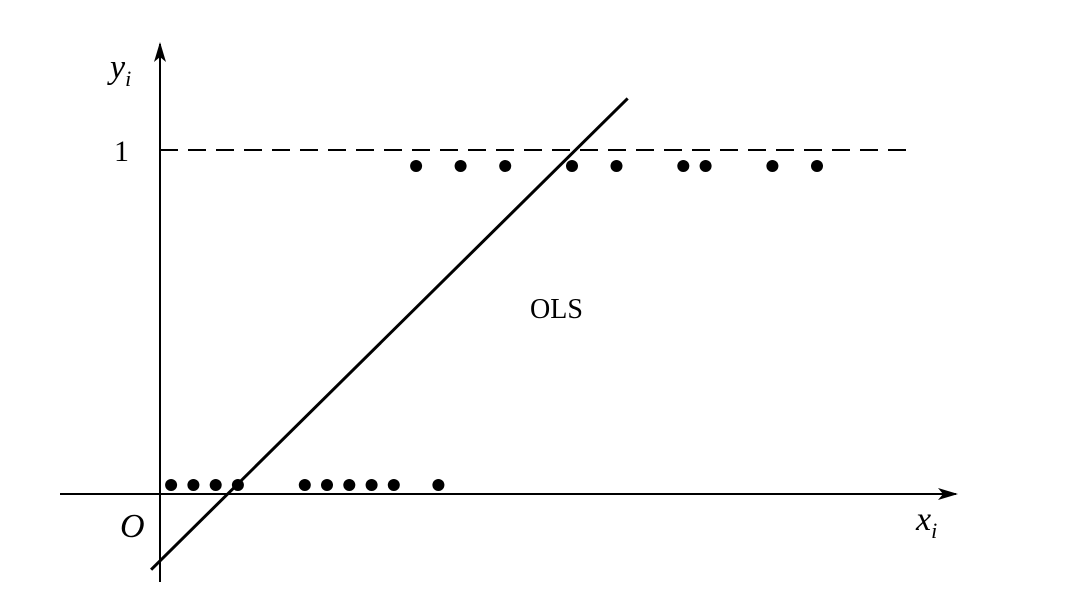 This screenshot has width=1070, height=596. What do you see at coordinates (926, 522) in the screenshot?
I see `x-axis-label: xi` at bounding box center [926, 522].